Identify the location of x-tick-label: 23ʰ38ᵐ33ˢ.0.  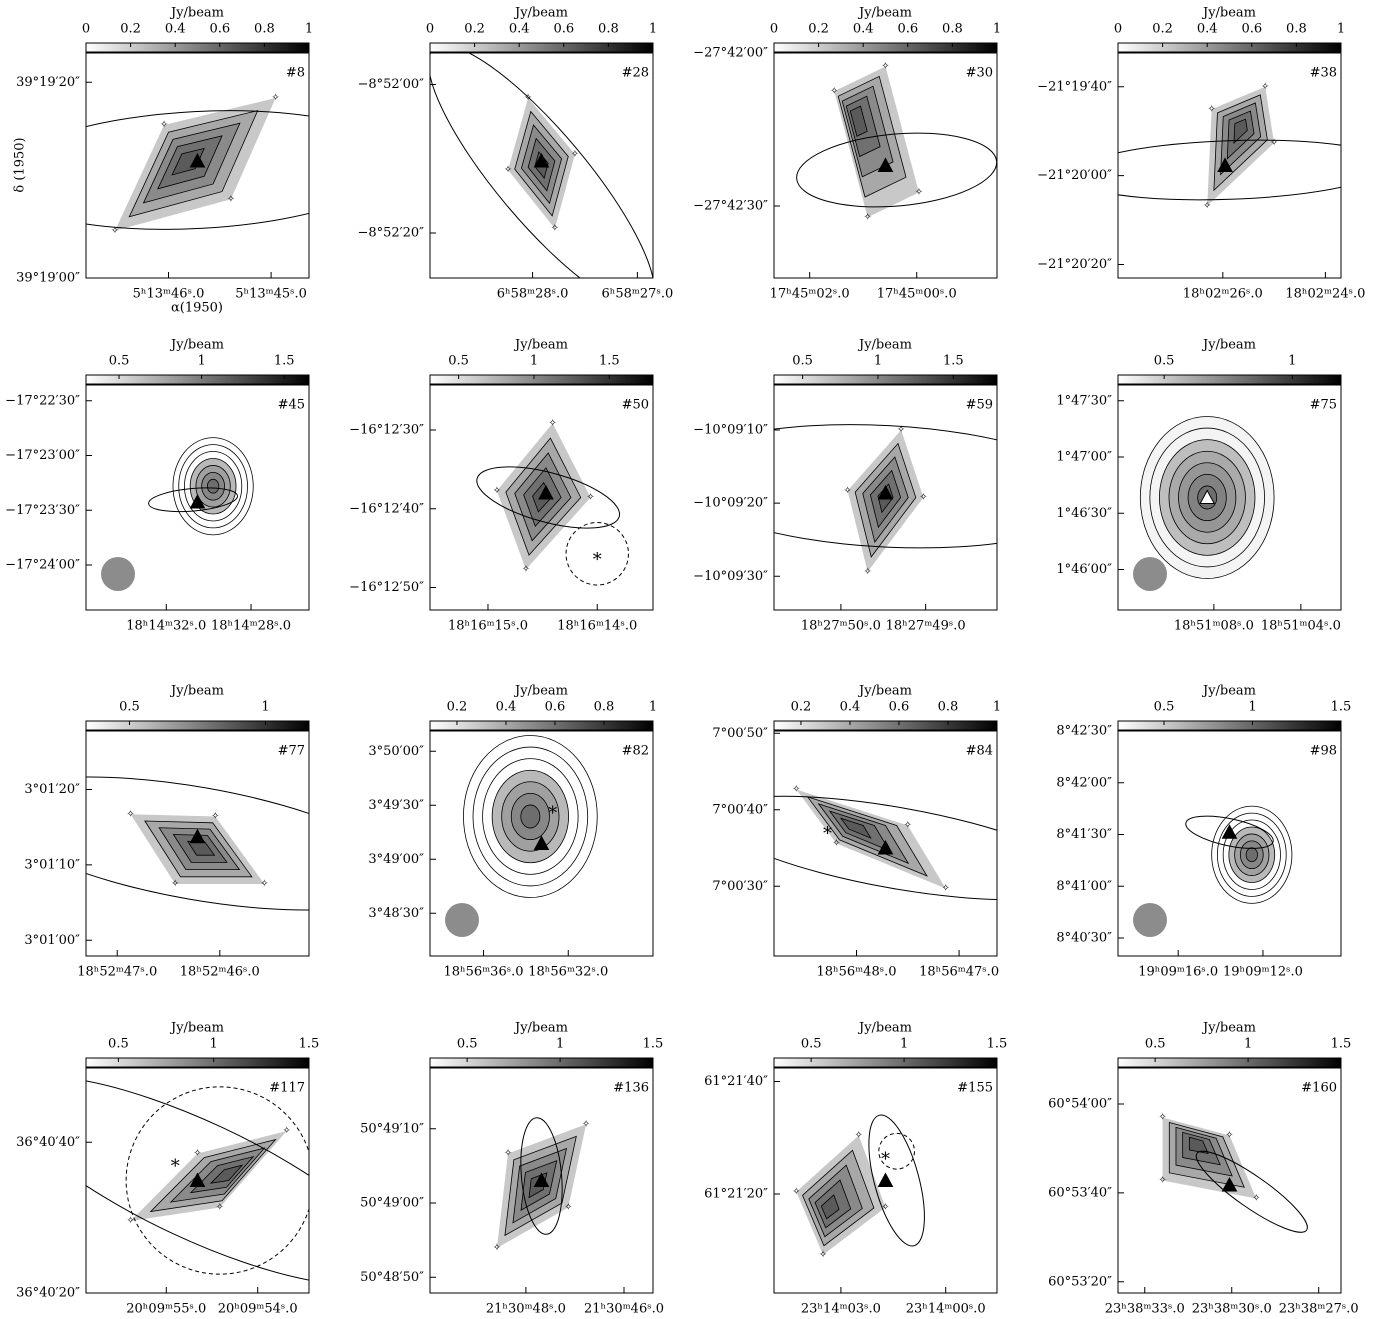
(1145, 1309).